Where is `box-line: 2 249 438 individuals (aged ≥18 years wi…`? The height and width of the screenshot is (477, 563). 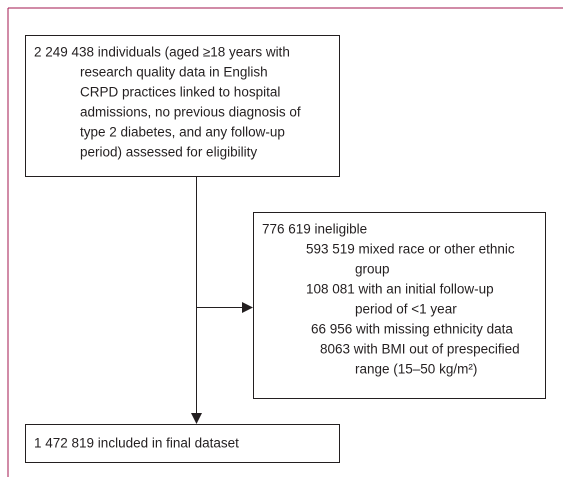
box-line: 2 249 438 individuals (aged ≥18 years wi… is located at coordinates (162, 52).